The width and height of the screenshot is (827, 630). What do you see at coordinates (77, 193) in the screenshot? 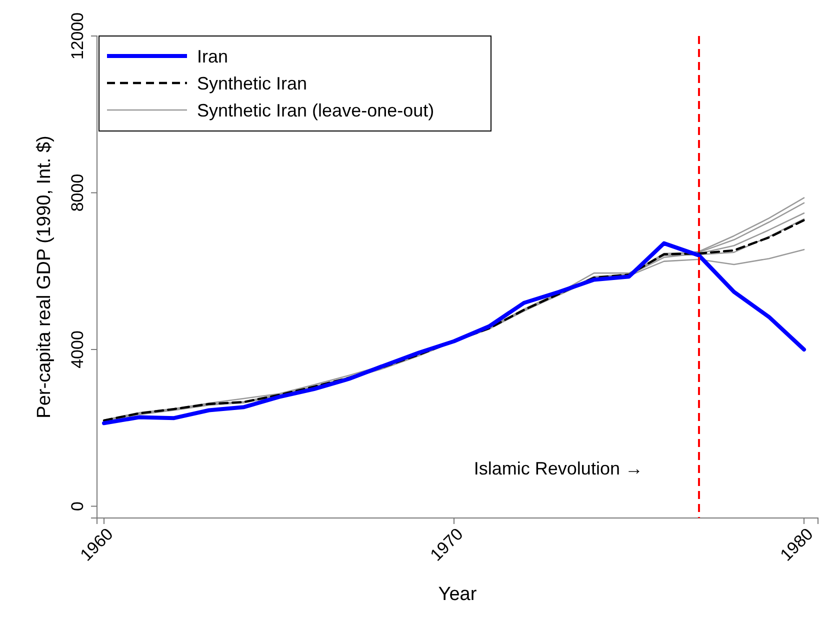
I see `y-tick-label: 8000` at bounding box center [77, 193].